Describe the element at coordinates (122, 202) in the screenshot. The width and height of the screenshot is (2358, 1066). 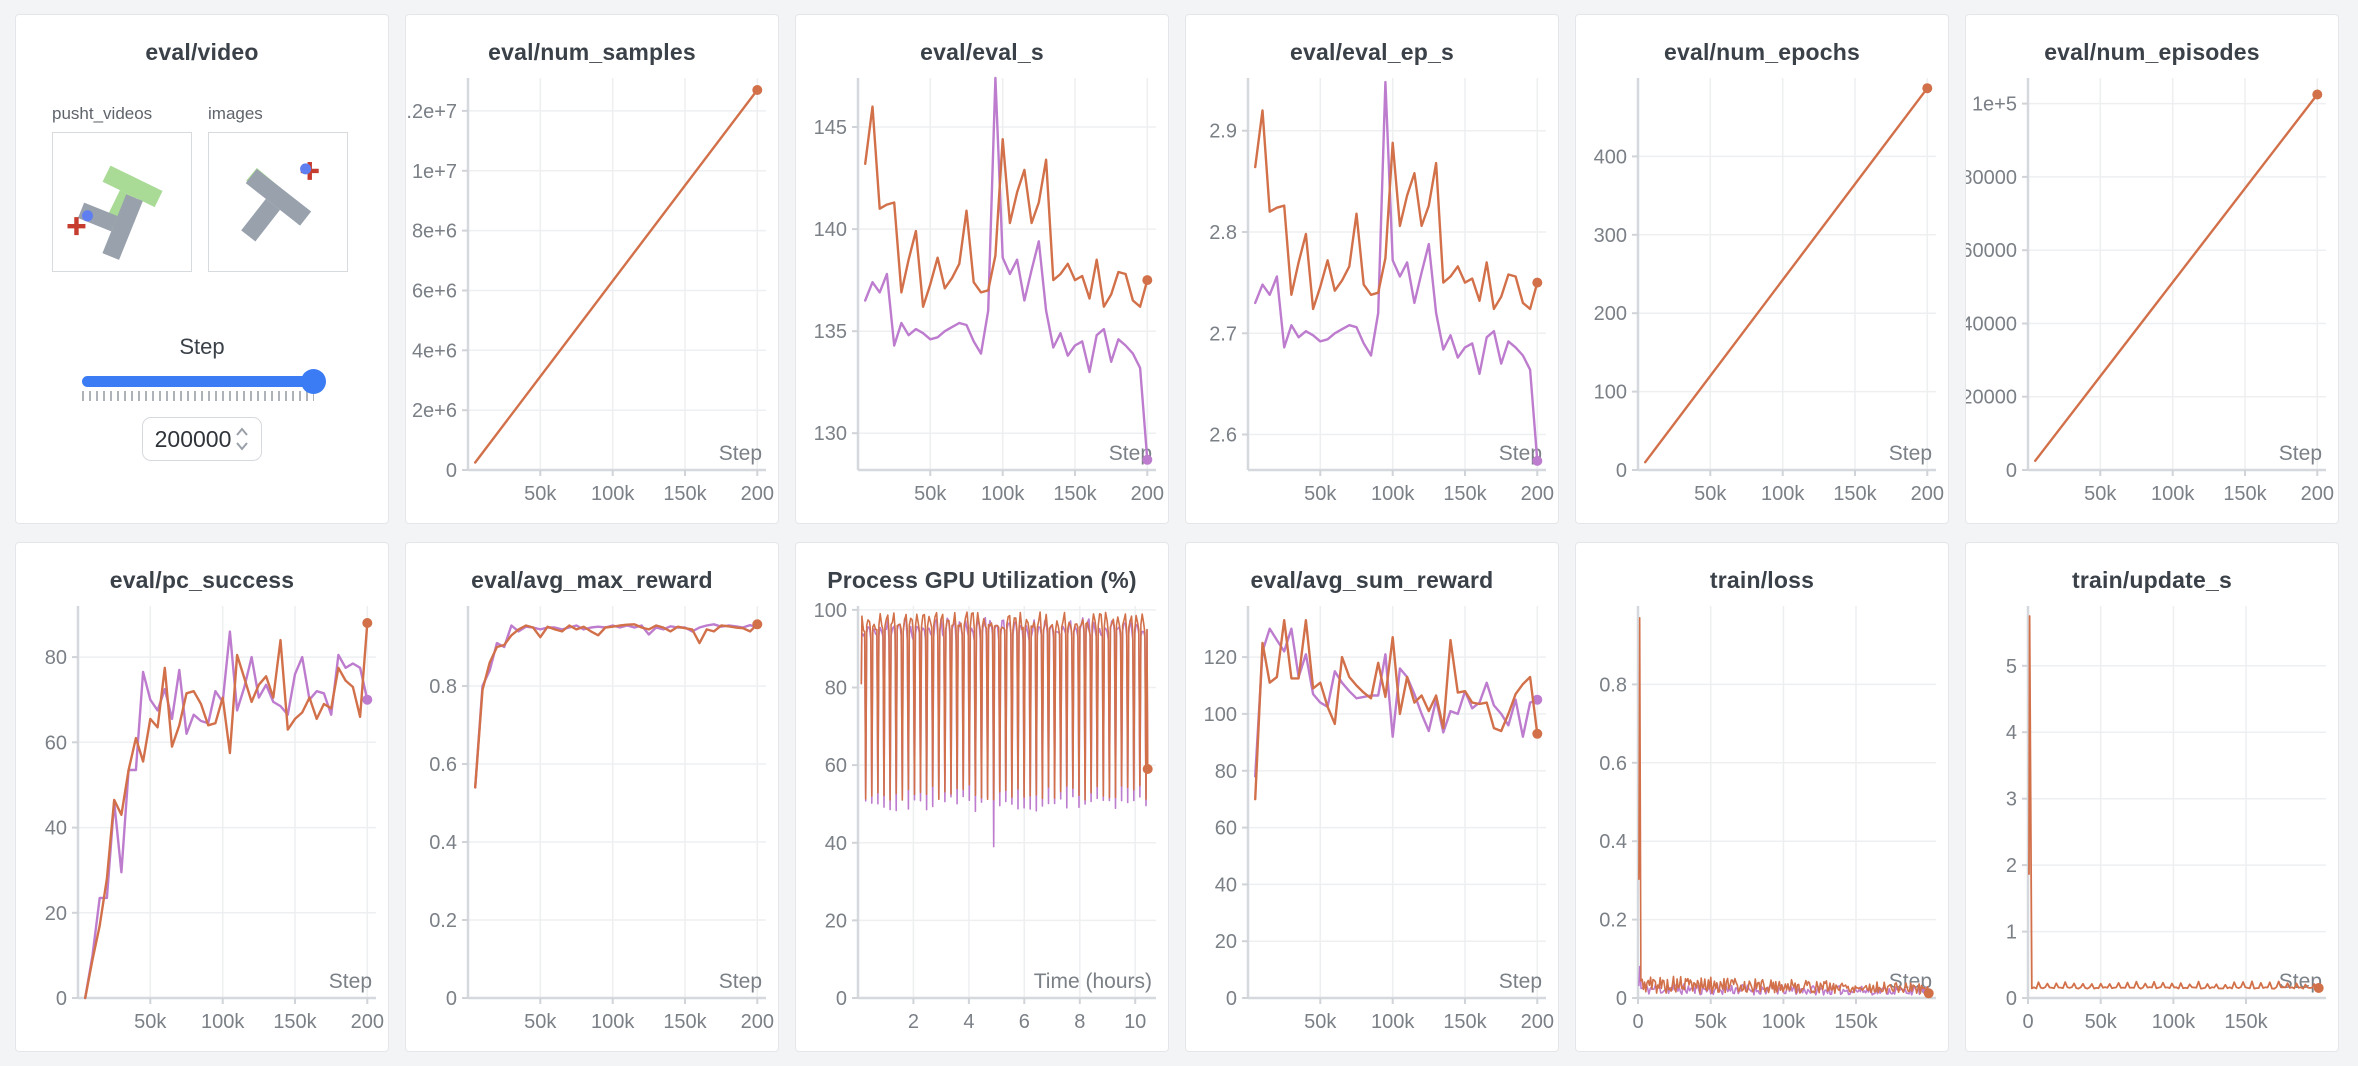
I see `pusht-videos-thumbnail` at that location.